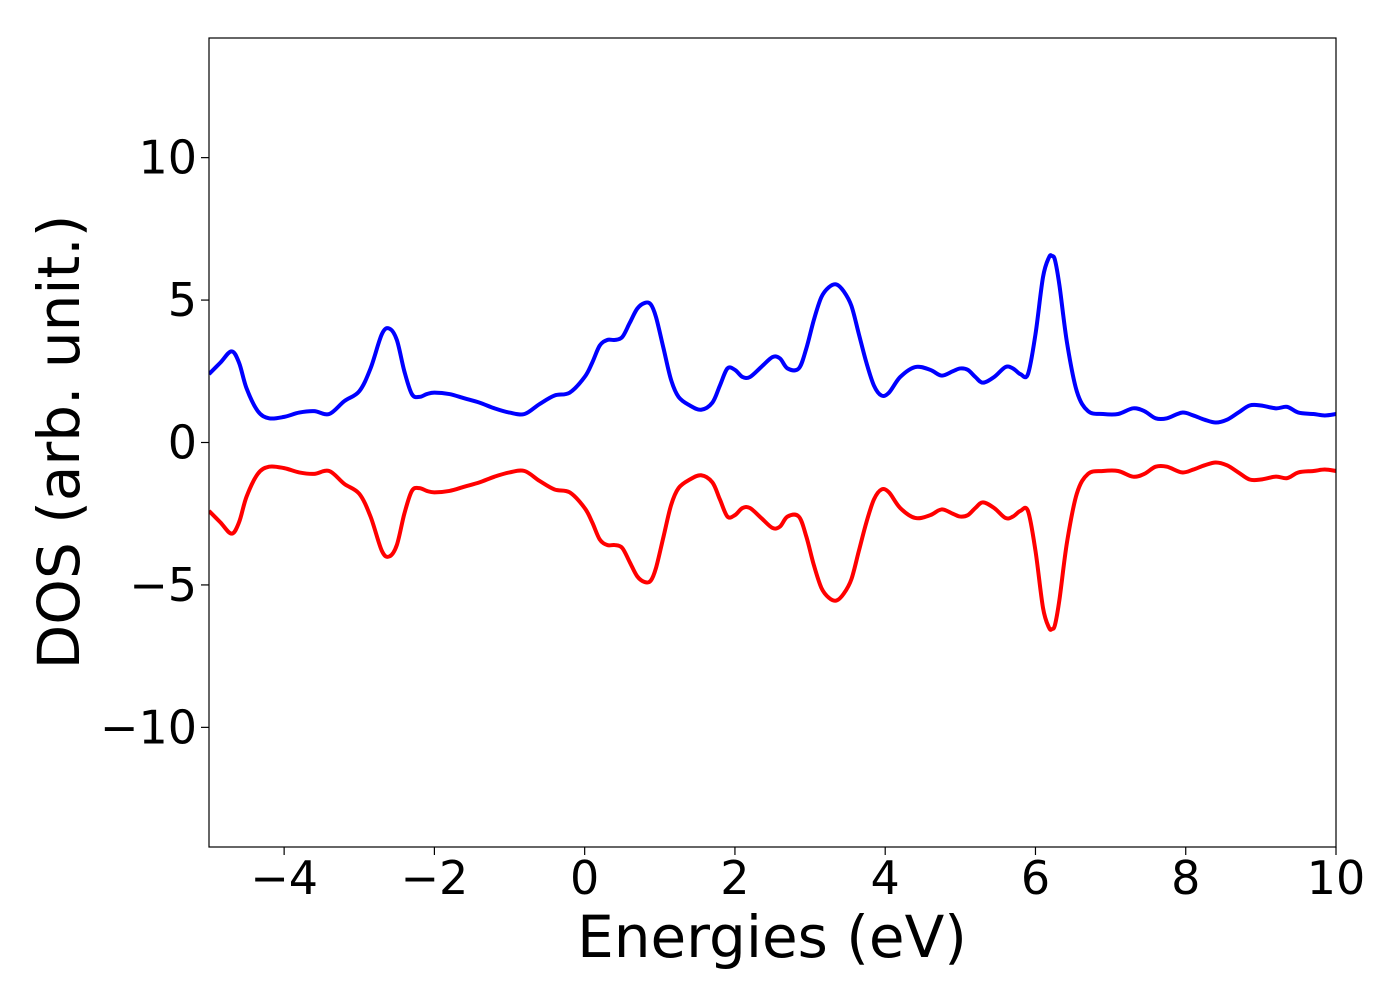  I want to click on y-tick-label: 10, so click(167, 158).